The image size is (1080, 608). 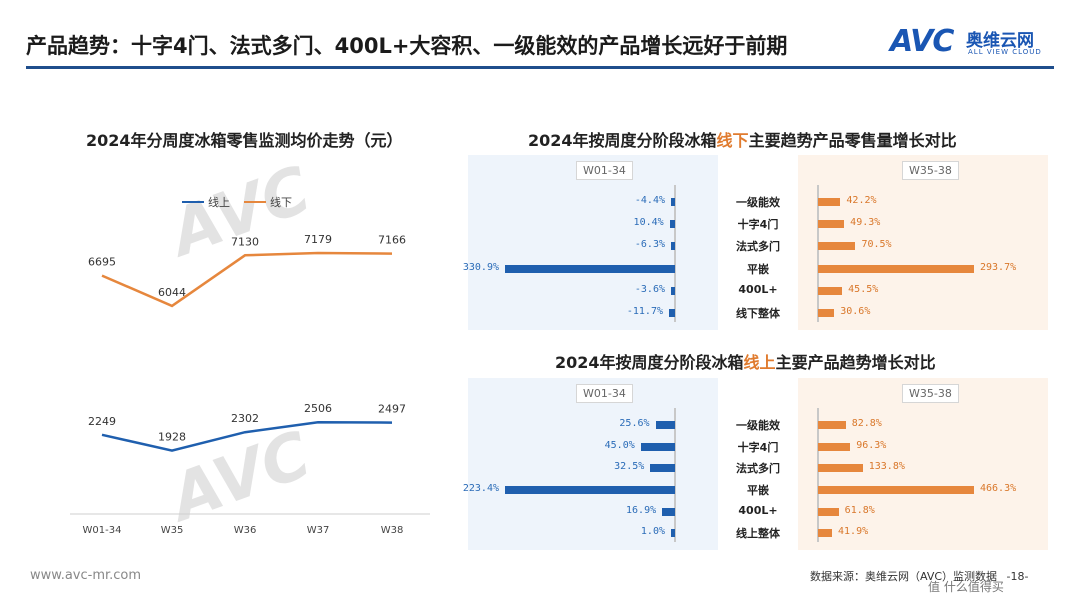 I want to click on value-label-left: 16.9%, so click(x=641, y=510).